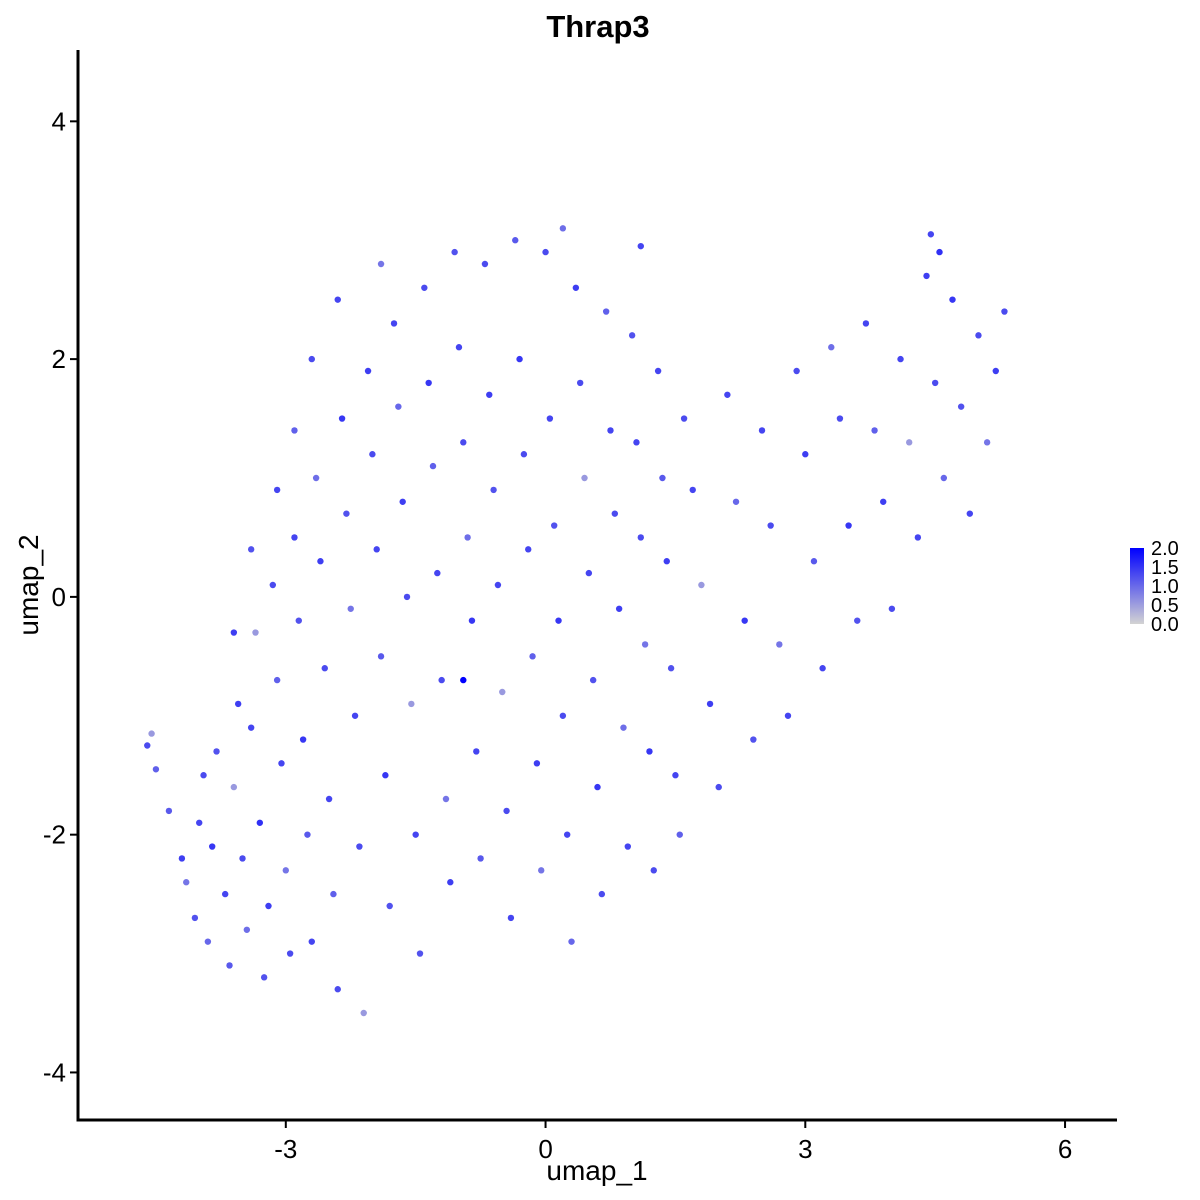 Image resolution: width=1200 pixels, height=1200 pixels. I want to click on legend-tick-label: 1.5, so click(1165, 568).